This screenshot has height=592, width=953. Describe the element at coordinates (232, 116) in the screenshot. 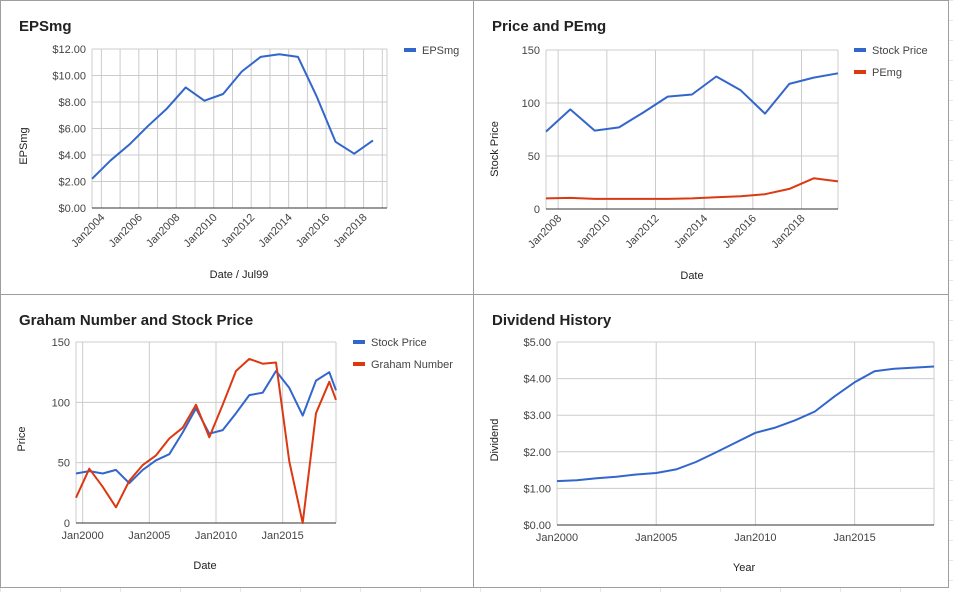

I see `series-line-epsmg` at that location.